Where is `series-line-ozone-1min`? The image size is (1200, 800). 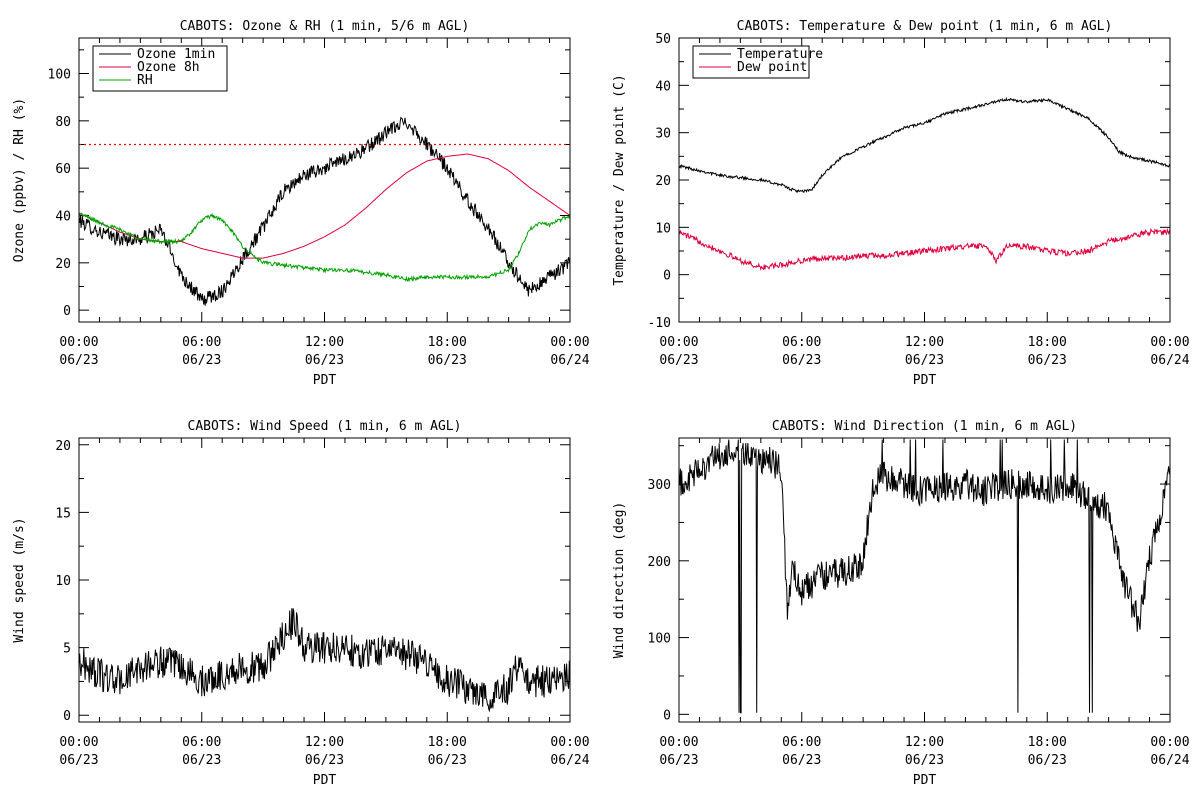
series-line-ozone-1min is located at coordinates (324, 211).